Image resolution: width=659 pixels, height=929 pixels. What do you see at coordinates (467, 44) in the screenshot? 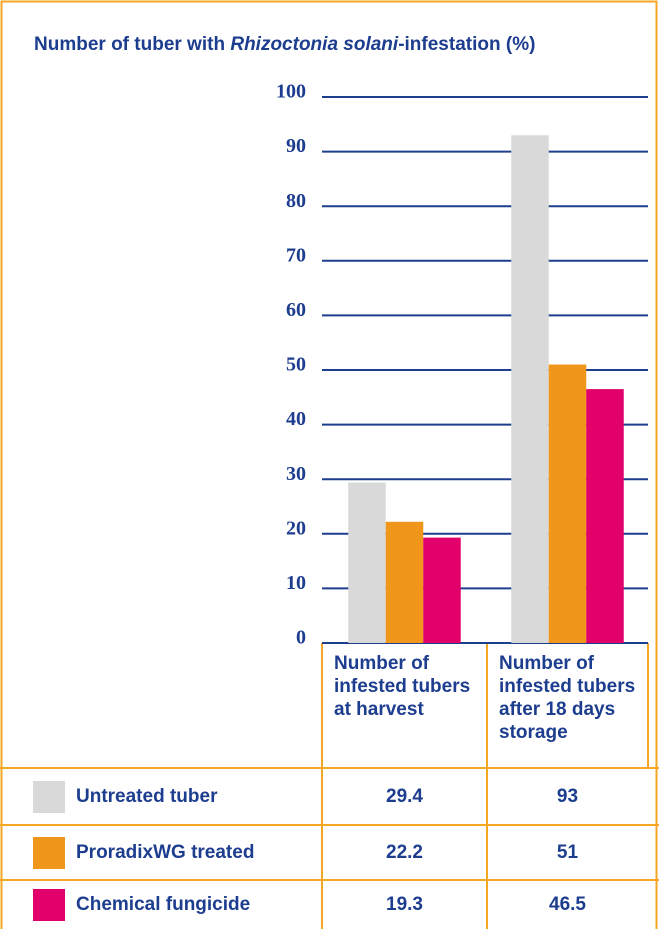
I see `title-part: -infestation (%)` at bounding box center [467, 44].